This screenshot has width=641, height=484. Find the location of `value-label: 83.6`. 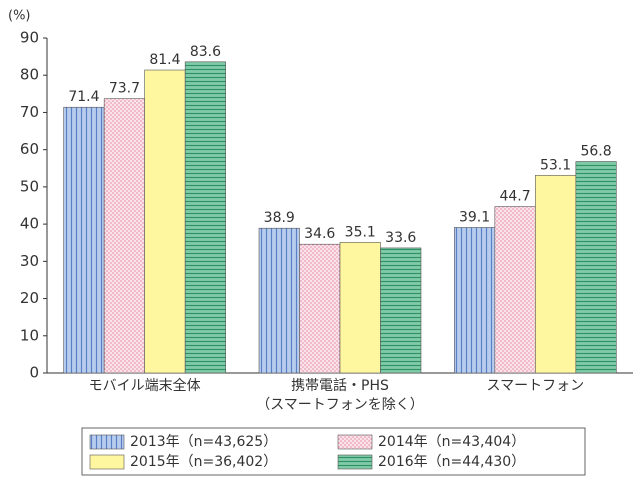

value-label: 83.6 is located at coordinates (205, 52).